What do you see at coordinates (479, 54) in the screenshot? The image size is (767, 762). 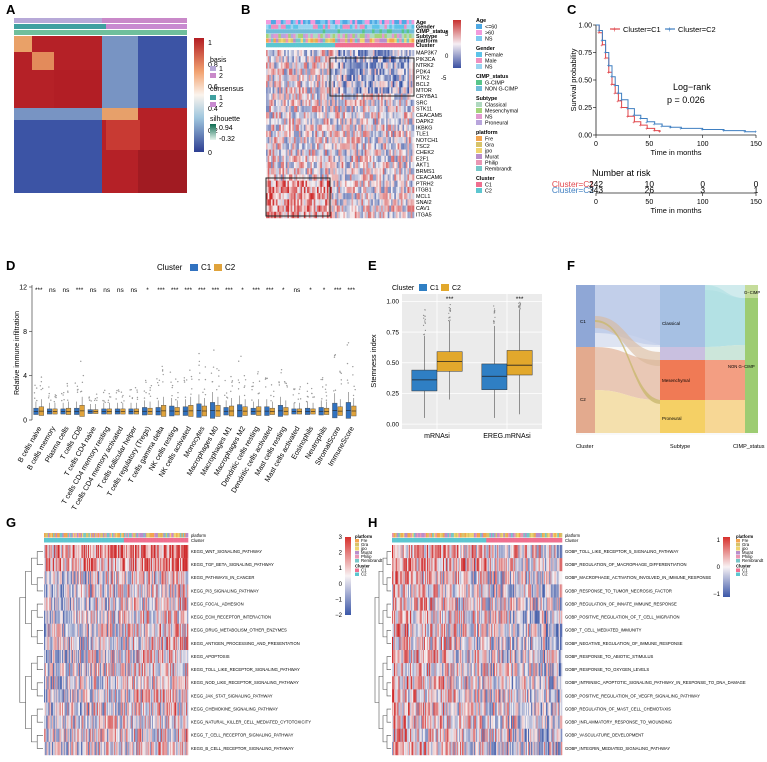 I see `legend-swatch` at bounding box center [479, 54].